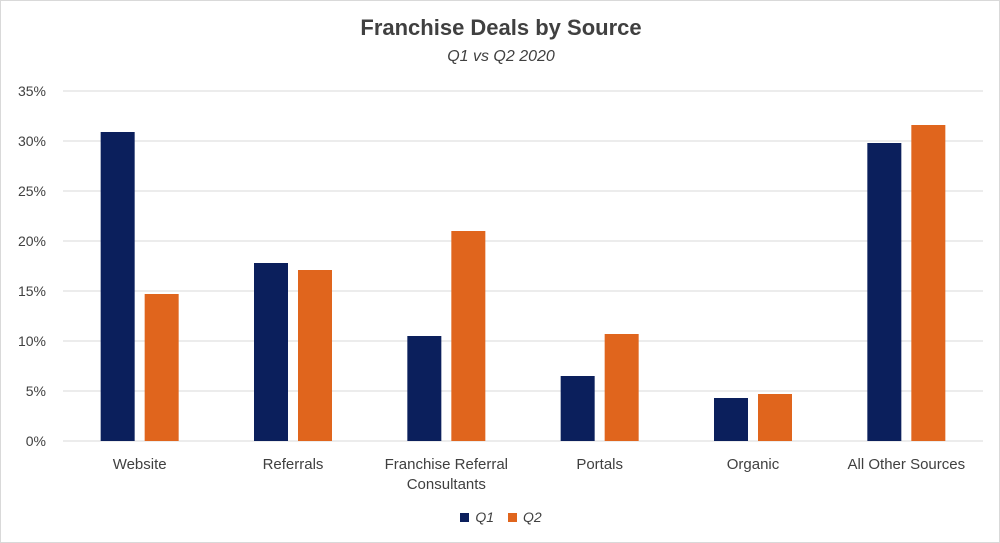 The image size is (1000, 543). I want to click on y-tick-label: 0%, so click(36, 441).